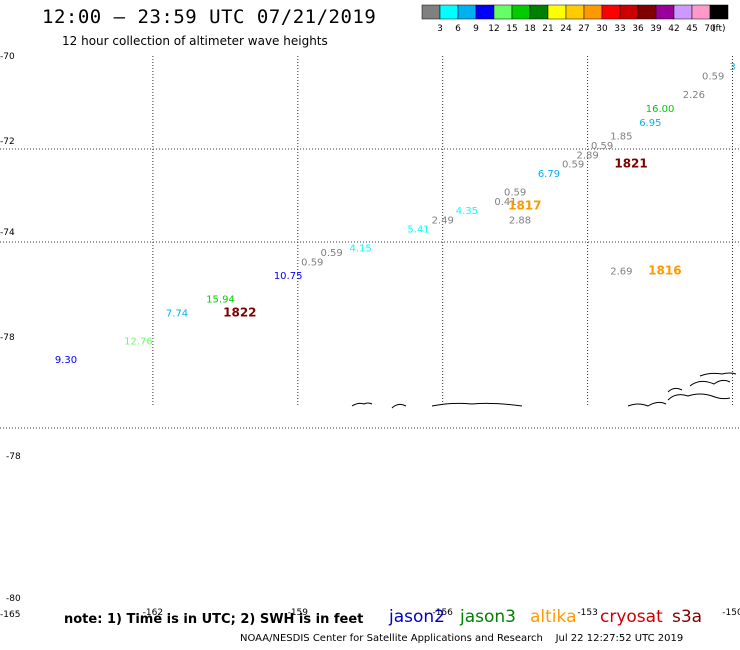  What do you see at coordinates (209, 17) in the screenshot?
I see `page-title: 12:00 — 23:59 UTC 07/21/2019` at bounding box center [209, 17].